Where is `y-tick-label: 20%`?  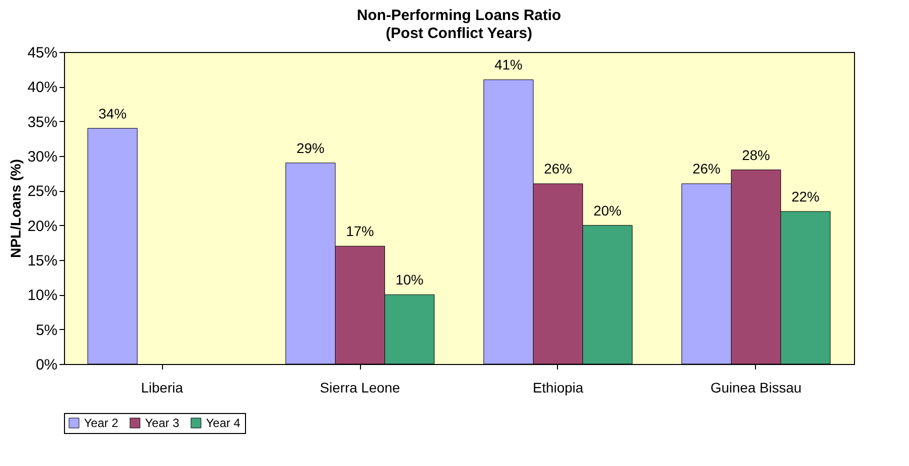
y-tick-label: 20% is located at coordinates (42, 226).